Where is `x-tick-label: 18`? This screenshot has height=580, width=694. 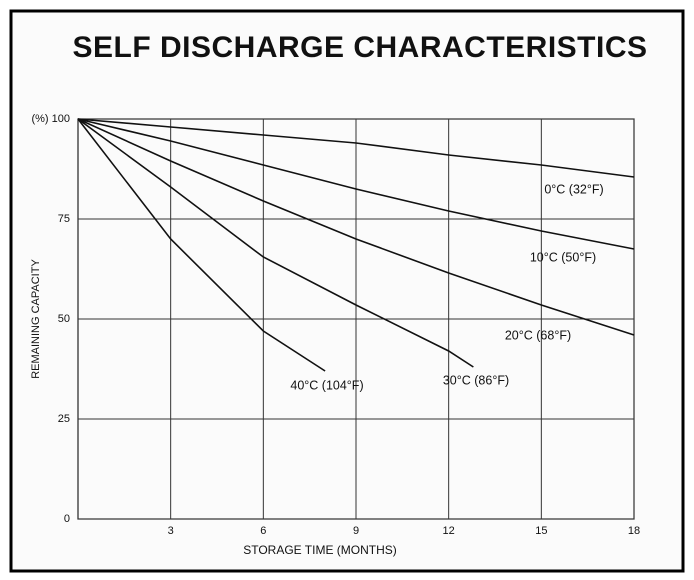
x-tick-label: 18 is located at coordinates (634, 531).